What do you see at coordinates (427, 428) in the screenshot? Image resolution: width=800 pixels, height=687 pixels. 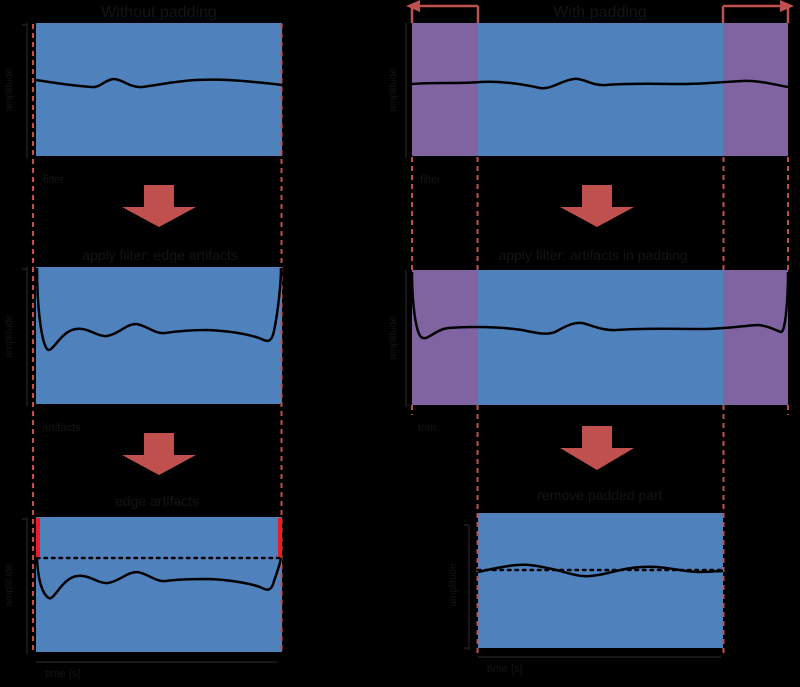 I see `right-step2-label: trim` at bounding box center [427, 428].